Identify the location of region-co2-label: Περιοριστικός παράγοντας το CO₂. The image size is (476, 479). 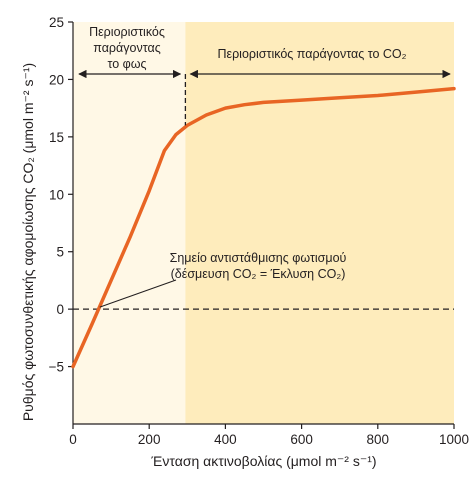
(311, 54).